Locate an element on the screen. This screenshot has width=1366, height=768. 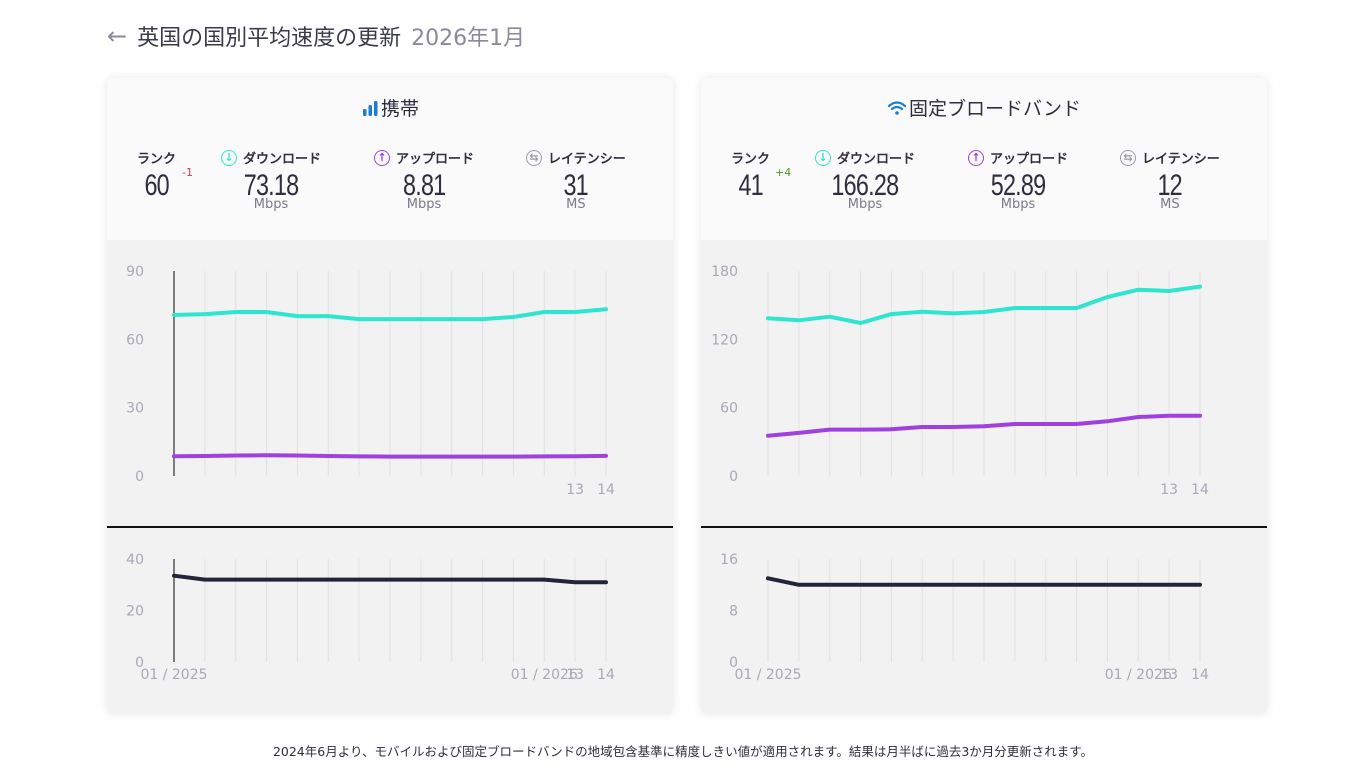
rank-change: +4 is located at coordinates (783, 172).